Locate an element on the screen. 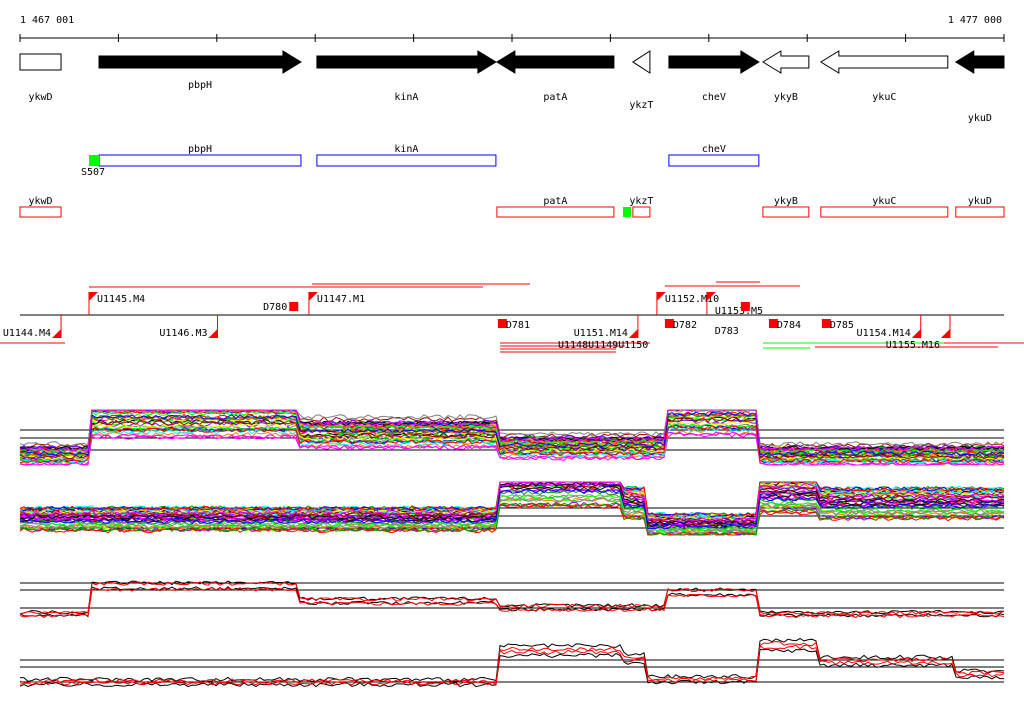  gene-label: ykzT is located at coordinates (641, 105).